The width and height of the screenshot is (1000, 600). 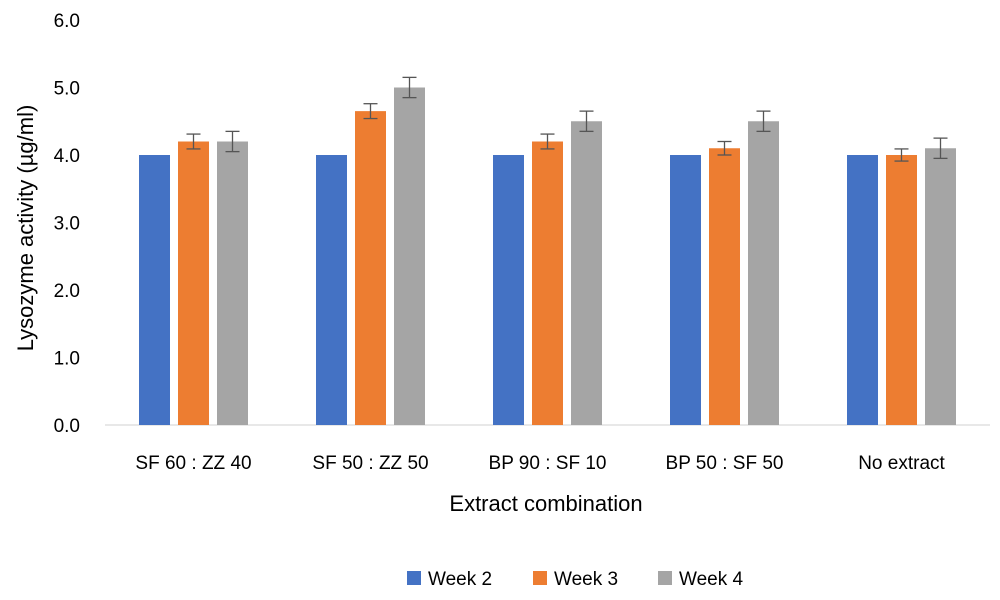 I want to click on error-bars-group, so click(x=567, y=119).